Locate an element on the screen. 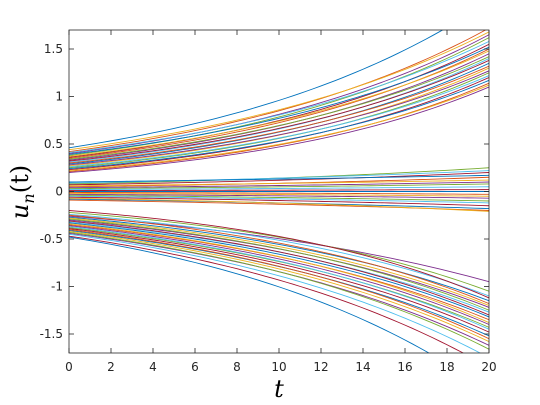  x-tick-label-7: 12 is located at coordinates (320, 367).